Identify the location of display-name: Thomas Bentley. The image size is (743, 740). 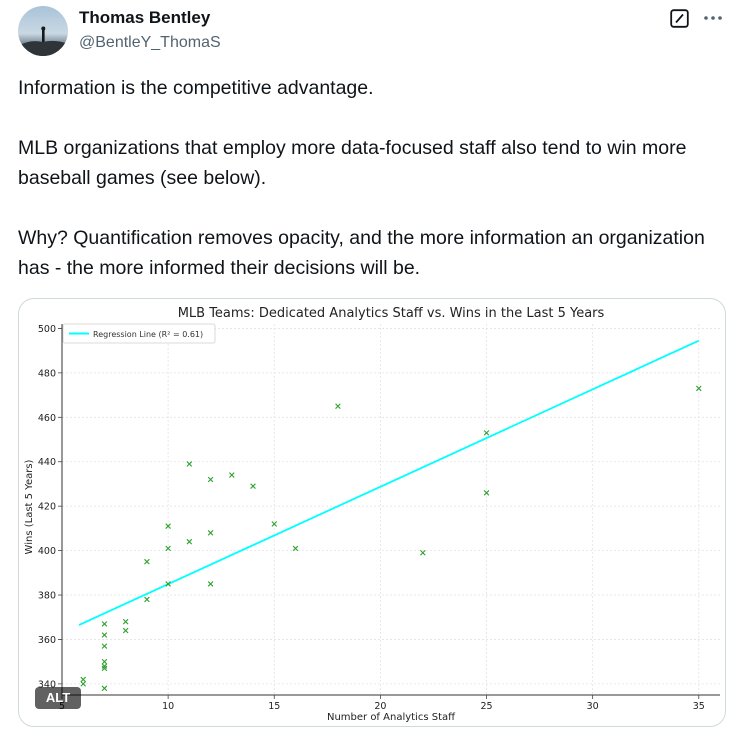
(145, 17).